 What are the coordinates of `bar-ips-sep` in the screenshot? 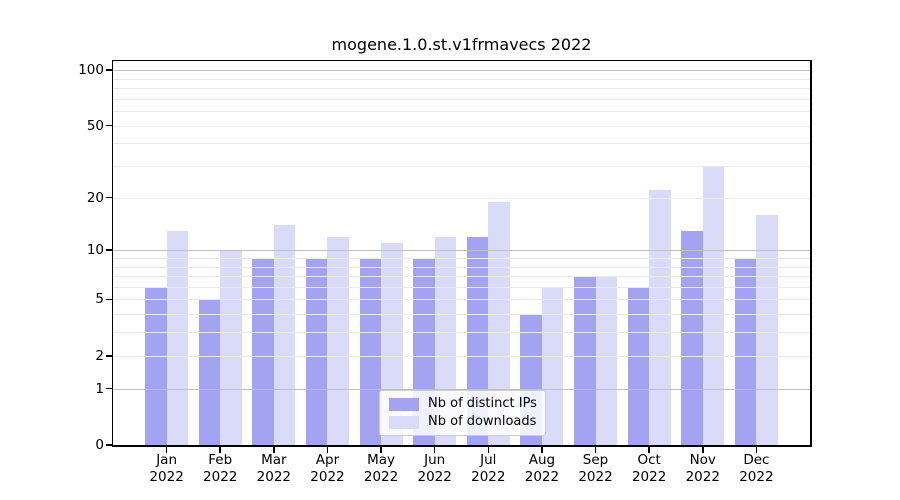 It's located at (585, 360).